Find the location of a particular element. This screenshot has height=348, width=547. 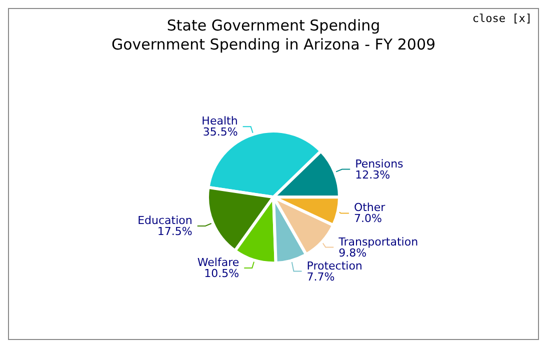

data-label: 9.8% is located at coordinates (352, 253).